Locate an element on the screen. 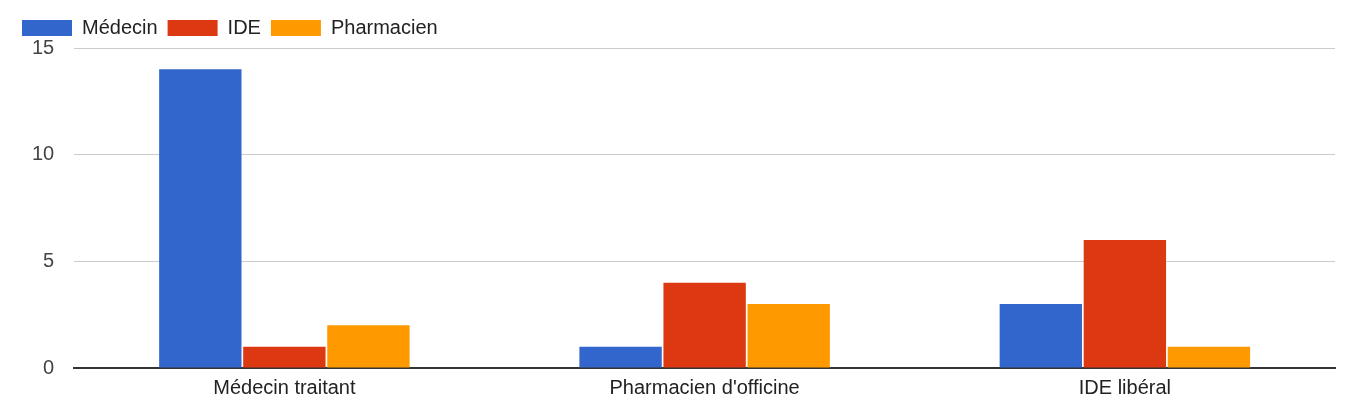  legend-label: Pharmacien is located at coordinates (384, 26).